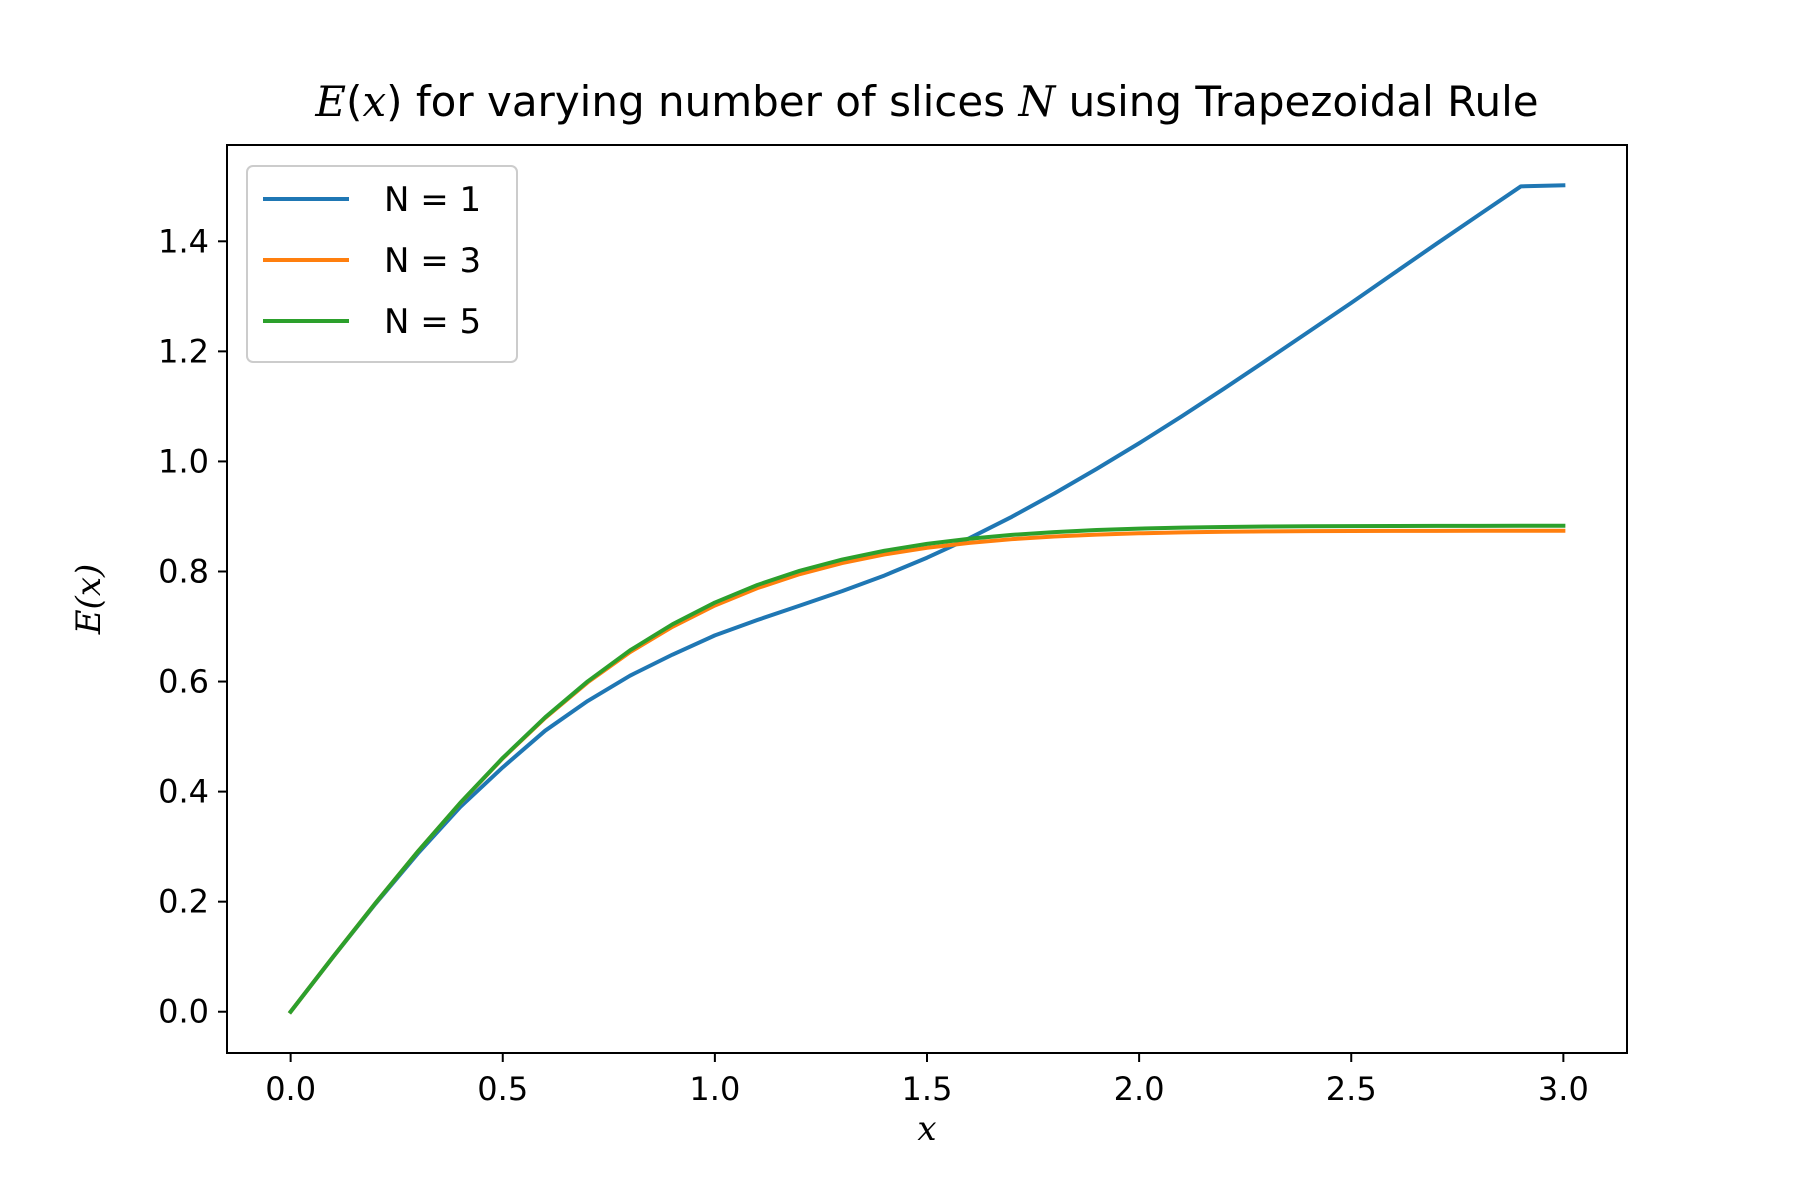 This screenshot has width=1800, height=1200. I want to click on y-tick-label: 0.8, so click(183, 571).